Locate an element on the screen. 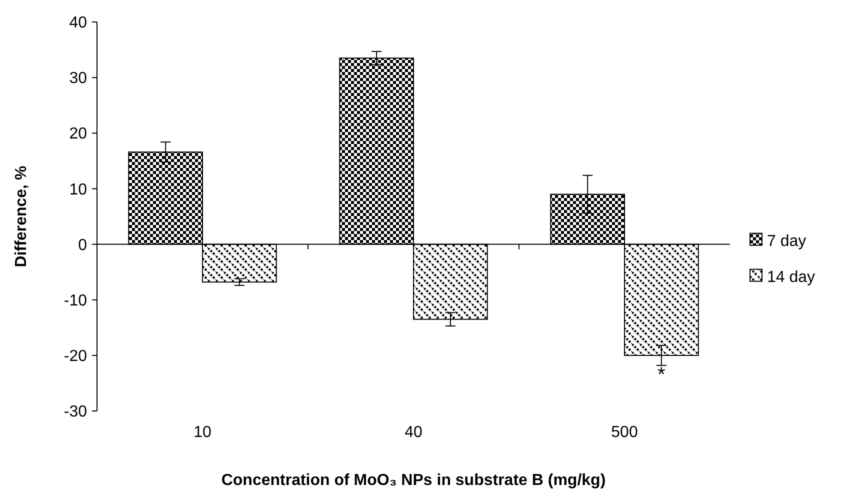 The height and width of the screenshot is (495, 856). y-tick-label: -20 is located at coordinates (76, 357).